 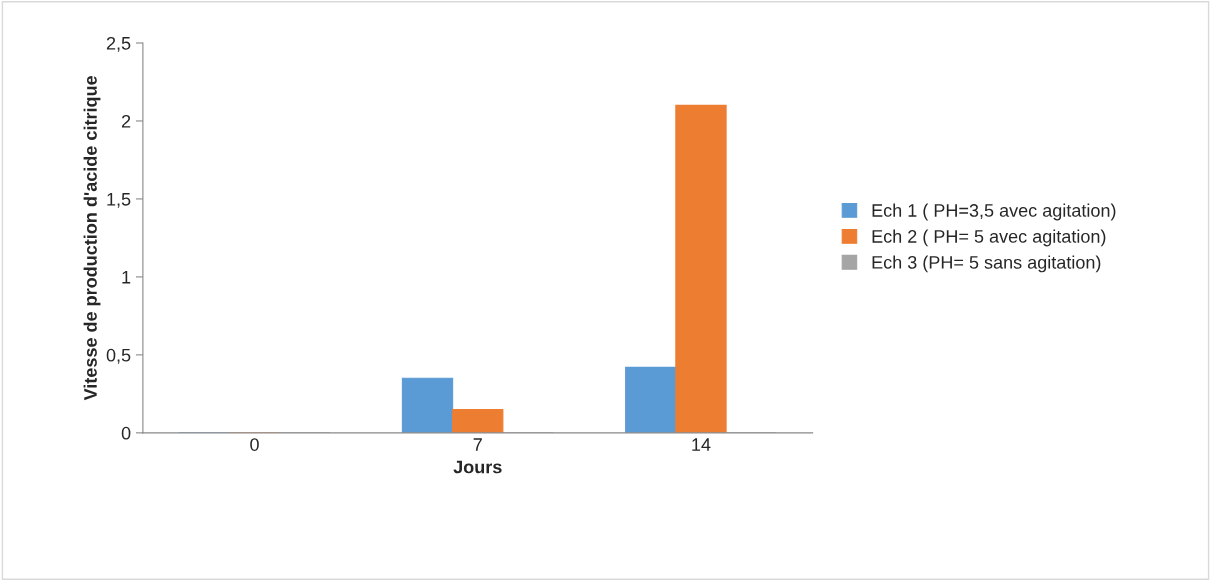 I want to click on x-tick-label: 0, so click(x=254, y=444).